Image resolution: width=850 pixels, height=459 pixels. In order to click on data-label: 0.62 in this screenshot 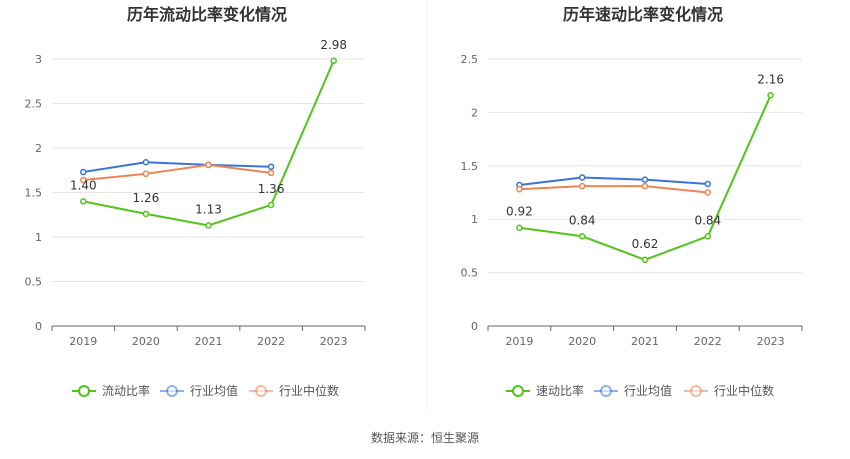, I will do `click(645, 244)`.